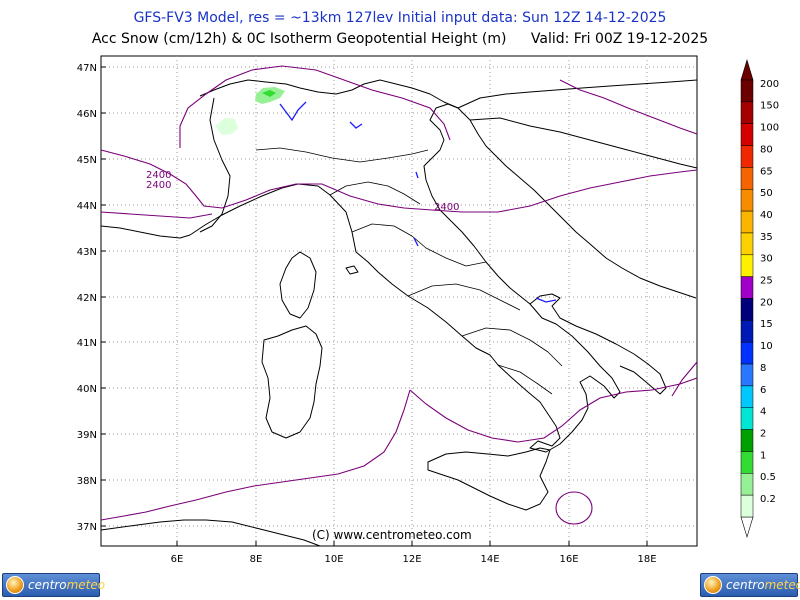  I want to click on lakes, so click(418, 202).